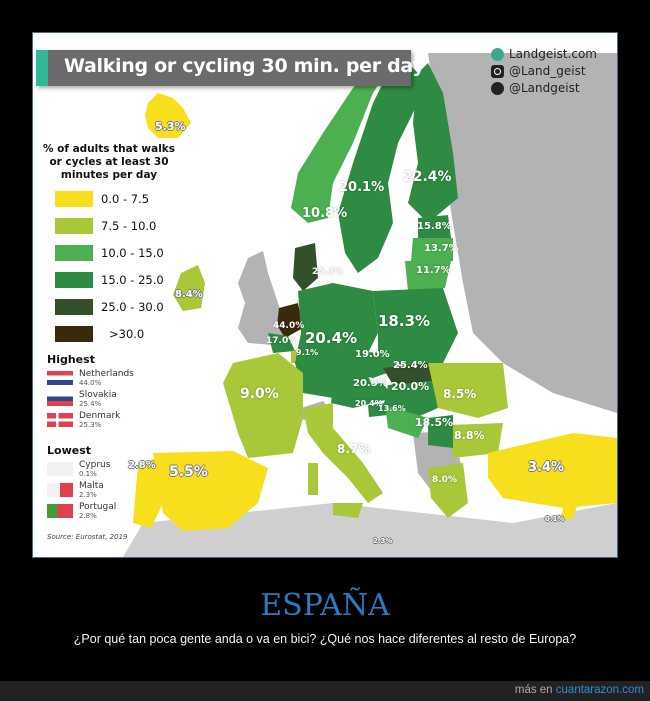 The width and height of the screenshot is (650, 701). What do you see at coordinates (78, 469) in the screenshot?
I see `lowest-item-cyprus: Cyprus 0.1%` at bounding box center [78, 469].